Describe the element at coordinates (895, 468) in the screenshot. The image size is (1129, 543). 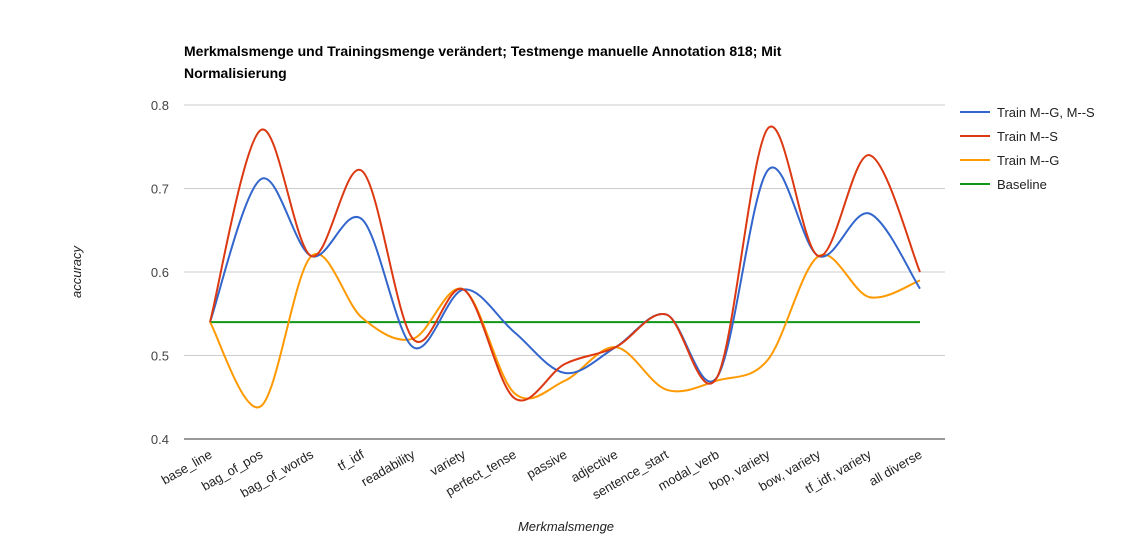
I see `x-tick-label: all diverse` at that location.